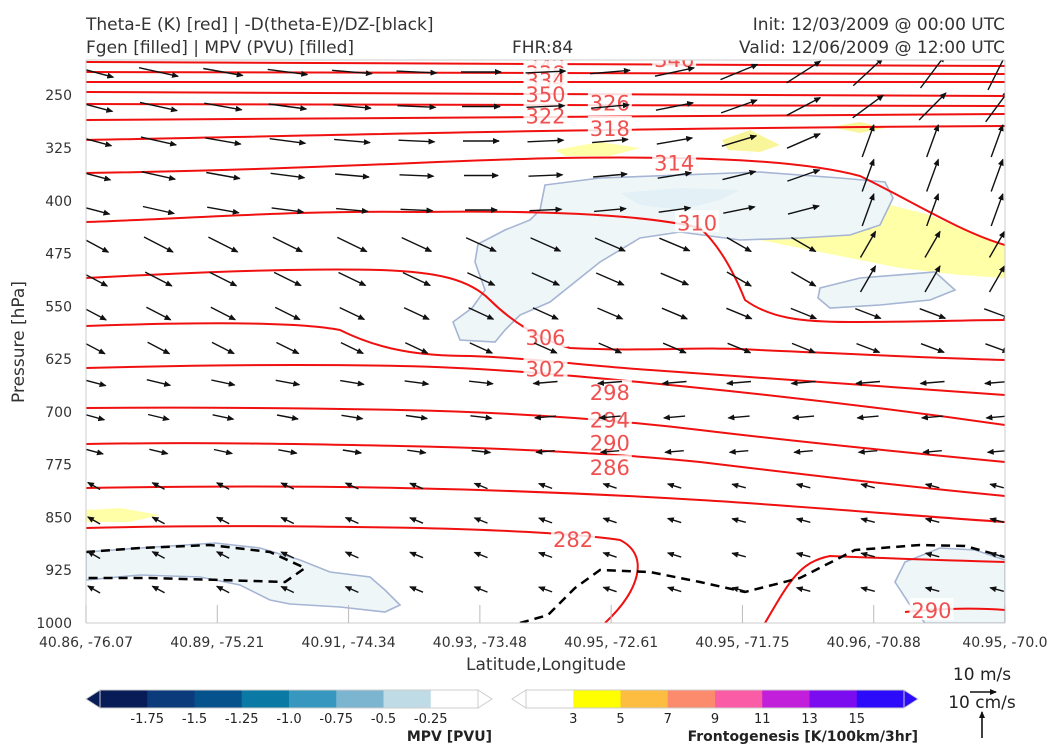  What do you see at coordinates (856, 719) in the screenshot?
I see `colorbar-tick-label: 15` at bounding box center [856, 719].